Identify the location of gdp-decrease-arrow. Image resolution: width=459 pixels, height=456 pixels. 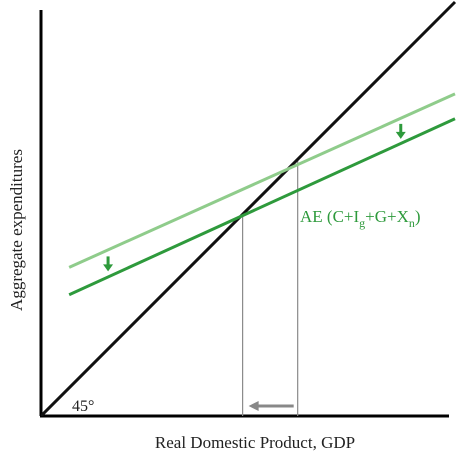
(271, 406).